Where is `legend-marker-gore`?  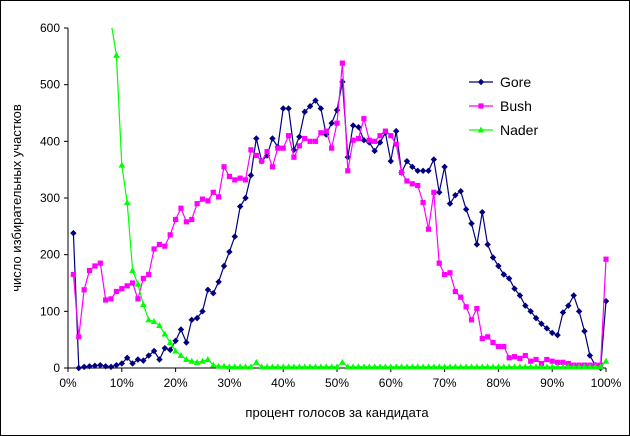 legend-marker-gore is located at coordinates (481, 82).